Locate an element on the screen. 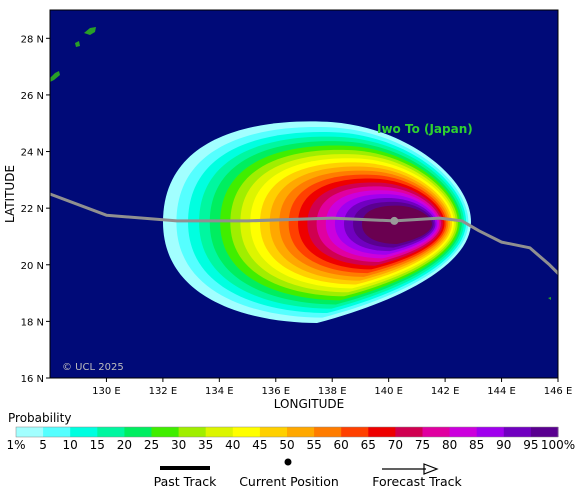  scale-label: 1% is located at coordinates (15, 445).